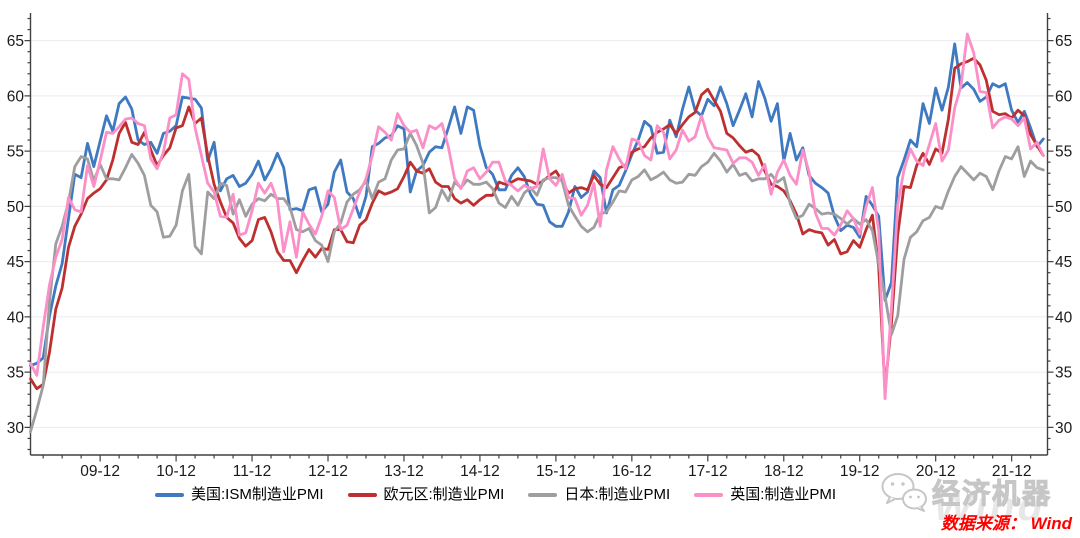  I want to click on data-source-note: 数据来源： Wind, so click(1006, 523).